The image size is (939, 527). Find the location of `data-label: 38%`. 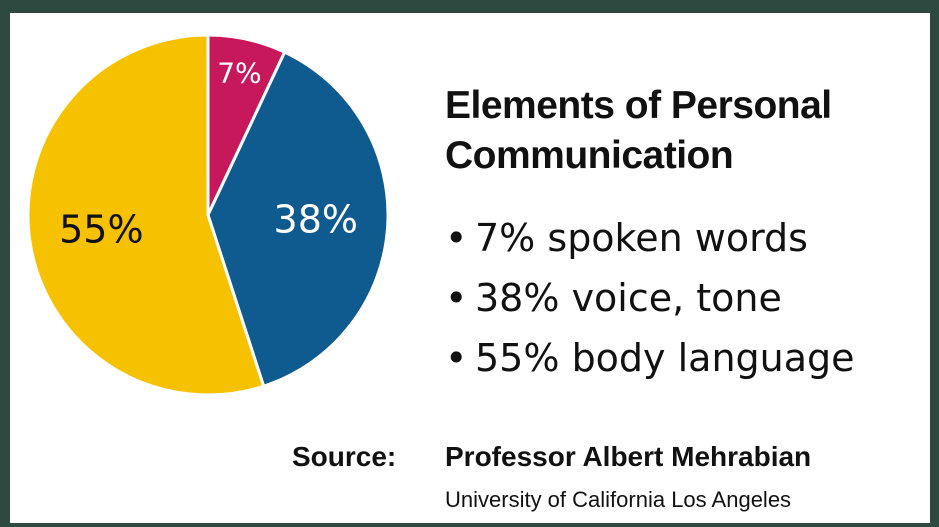

data-label: 38% is located at coordinates (316, 219).